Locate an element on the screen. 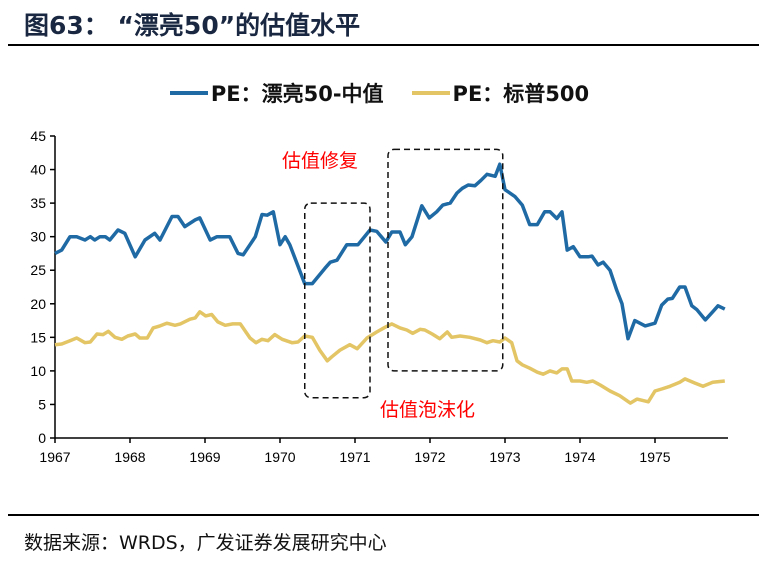  y-tick-label: 45 is located at coordinates (38, 136).